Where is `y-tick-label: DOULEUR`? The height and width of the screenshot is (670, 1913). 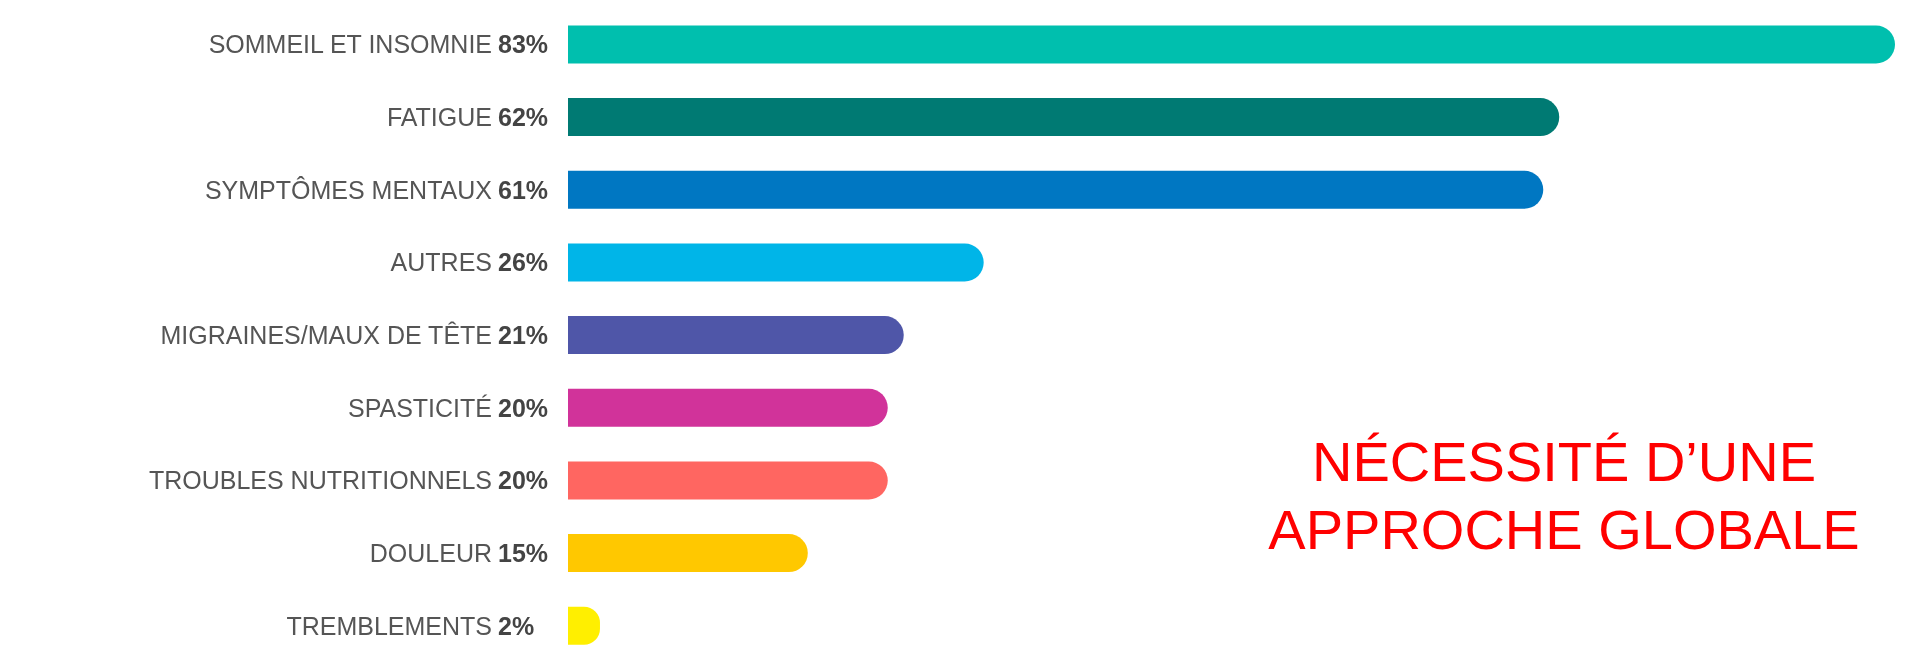
y-tick-label: DOULEUR is located at coordinates (430, 553).